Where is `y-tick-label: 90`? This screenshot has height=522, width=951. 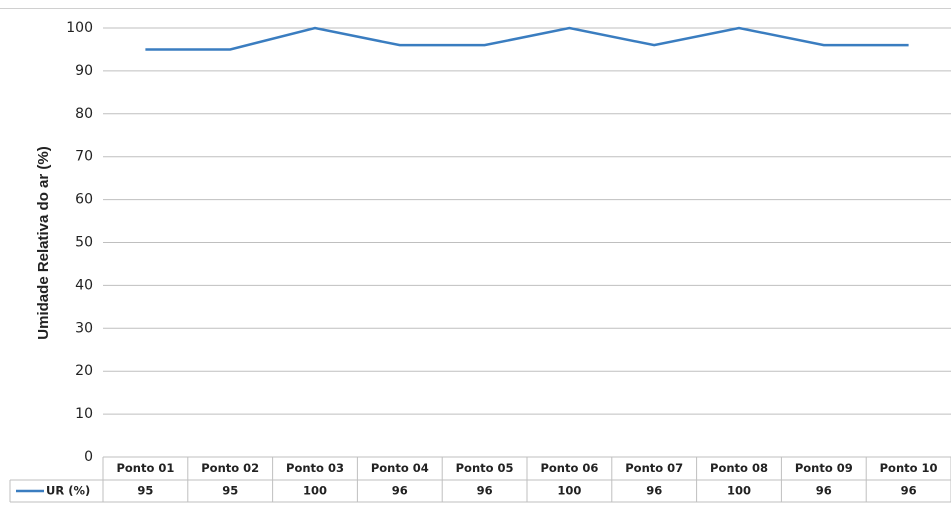 y-tick-label: 90 is located at coordinates (84, 71).